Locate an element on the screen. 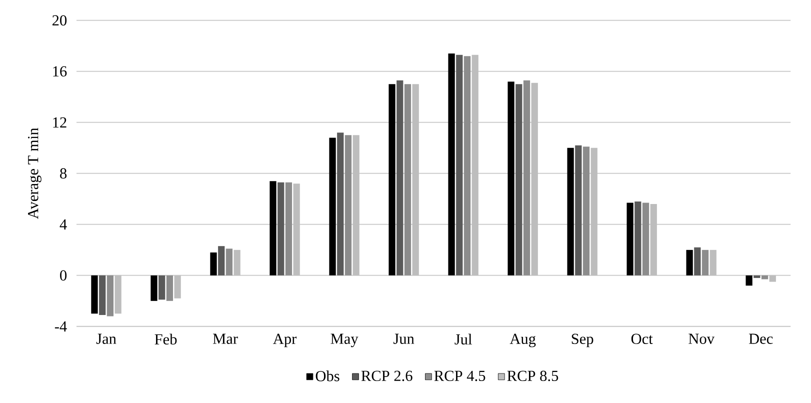 The height and width of the screenshot is (403, 811). x-tick-label: Apr is located at coordinates (285, 341).